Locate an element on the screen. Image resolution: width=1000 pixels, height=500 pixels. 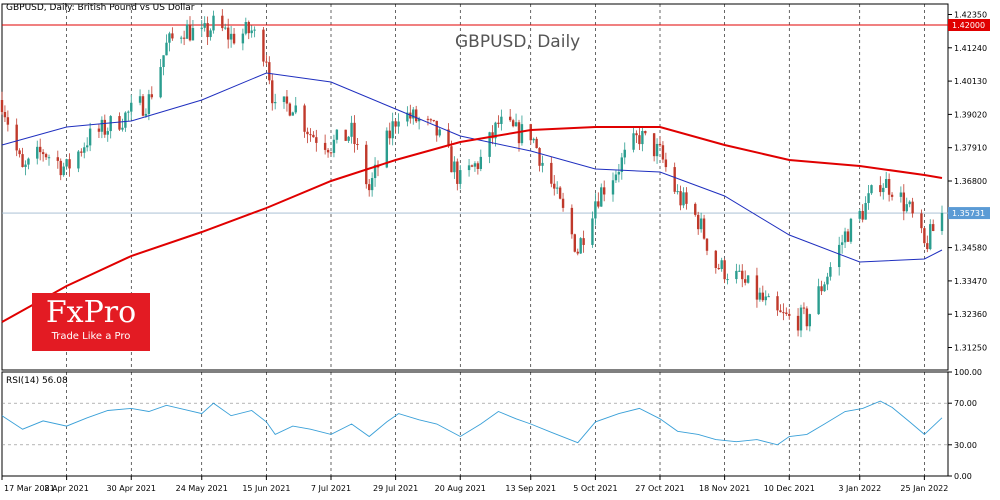
current-price-label: 1.35731 is located at coordinates (968, 213).